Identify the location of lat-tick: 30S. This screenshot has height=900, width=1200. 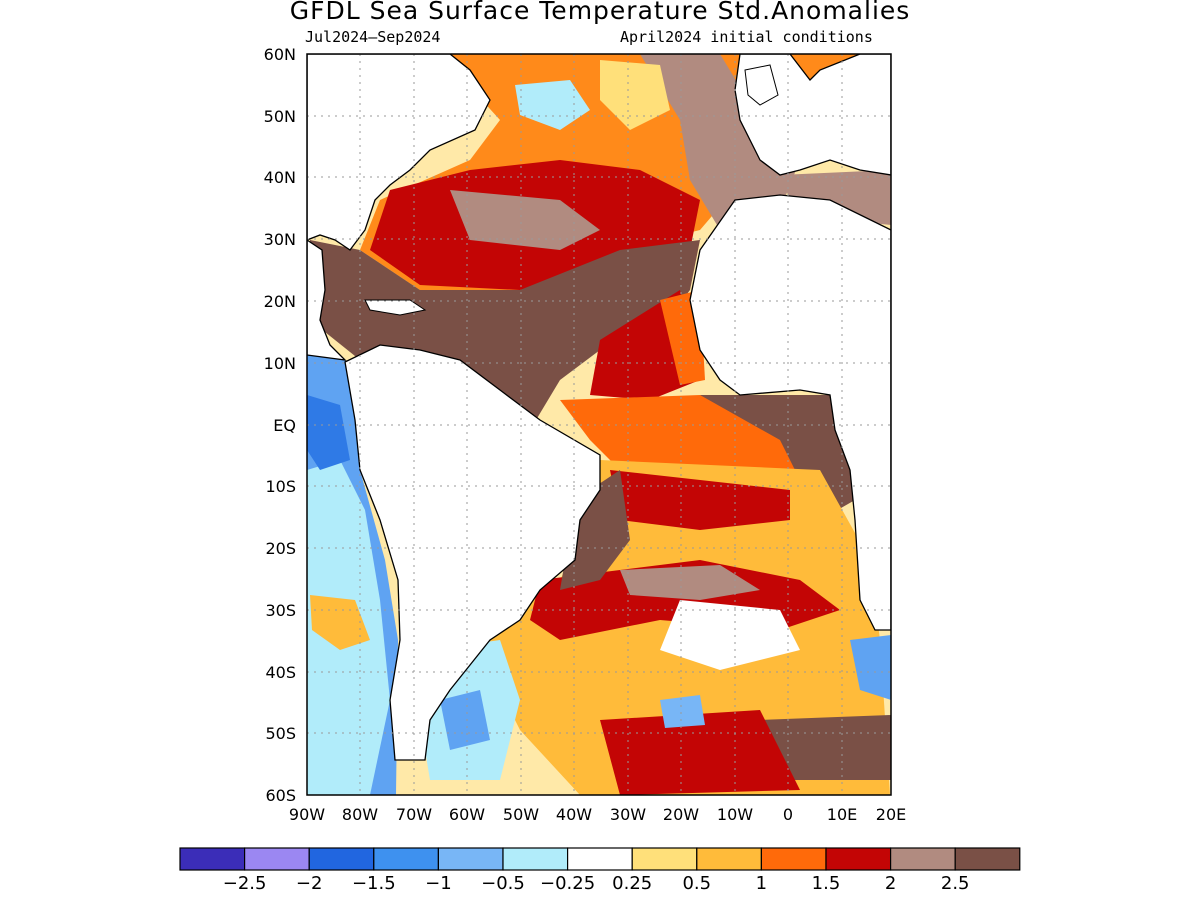
(280, 610).